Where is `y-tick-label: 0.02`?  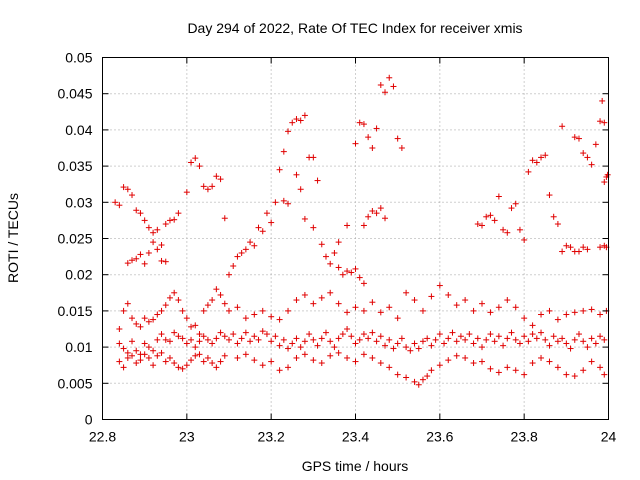
y-tick-label: 0.02 is located at coordinates (78, 275).